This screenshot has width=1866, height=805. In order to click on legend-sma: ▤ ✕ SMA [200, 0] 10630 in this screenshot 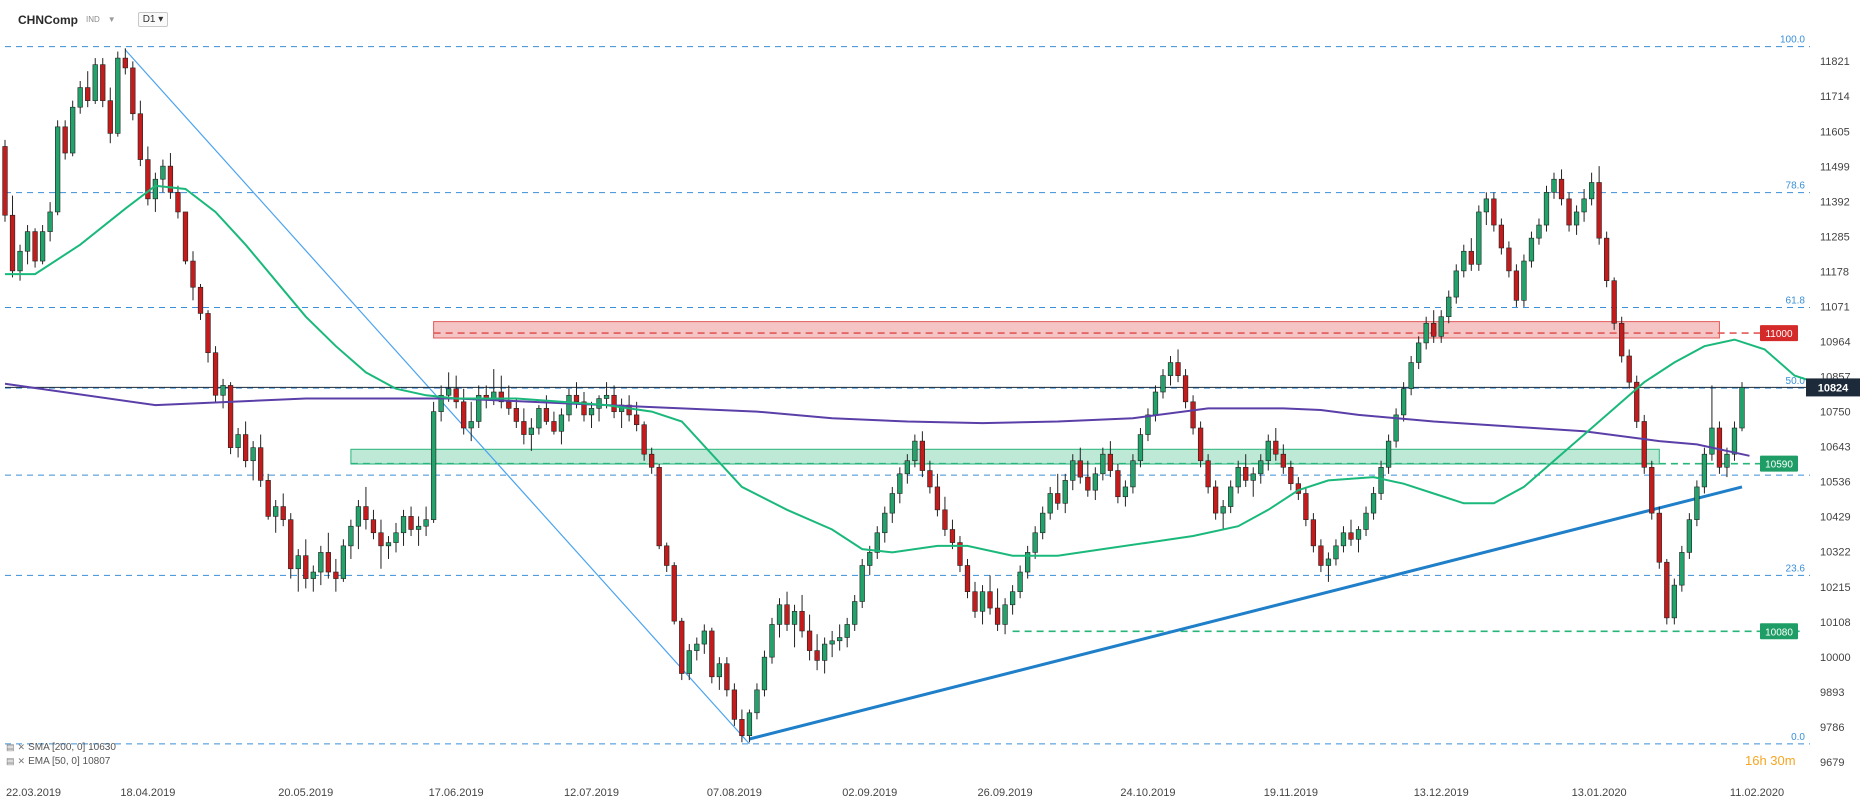, I will do `click(61, 747)`.